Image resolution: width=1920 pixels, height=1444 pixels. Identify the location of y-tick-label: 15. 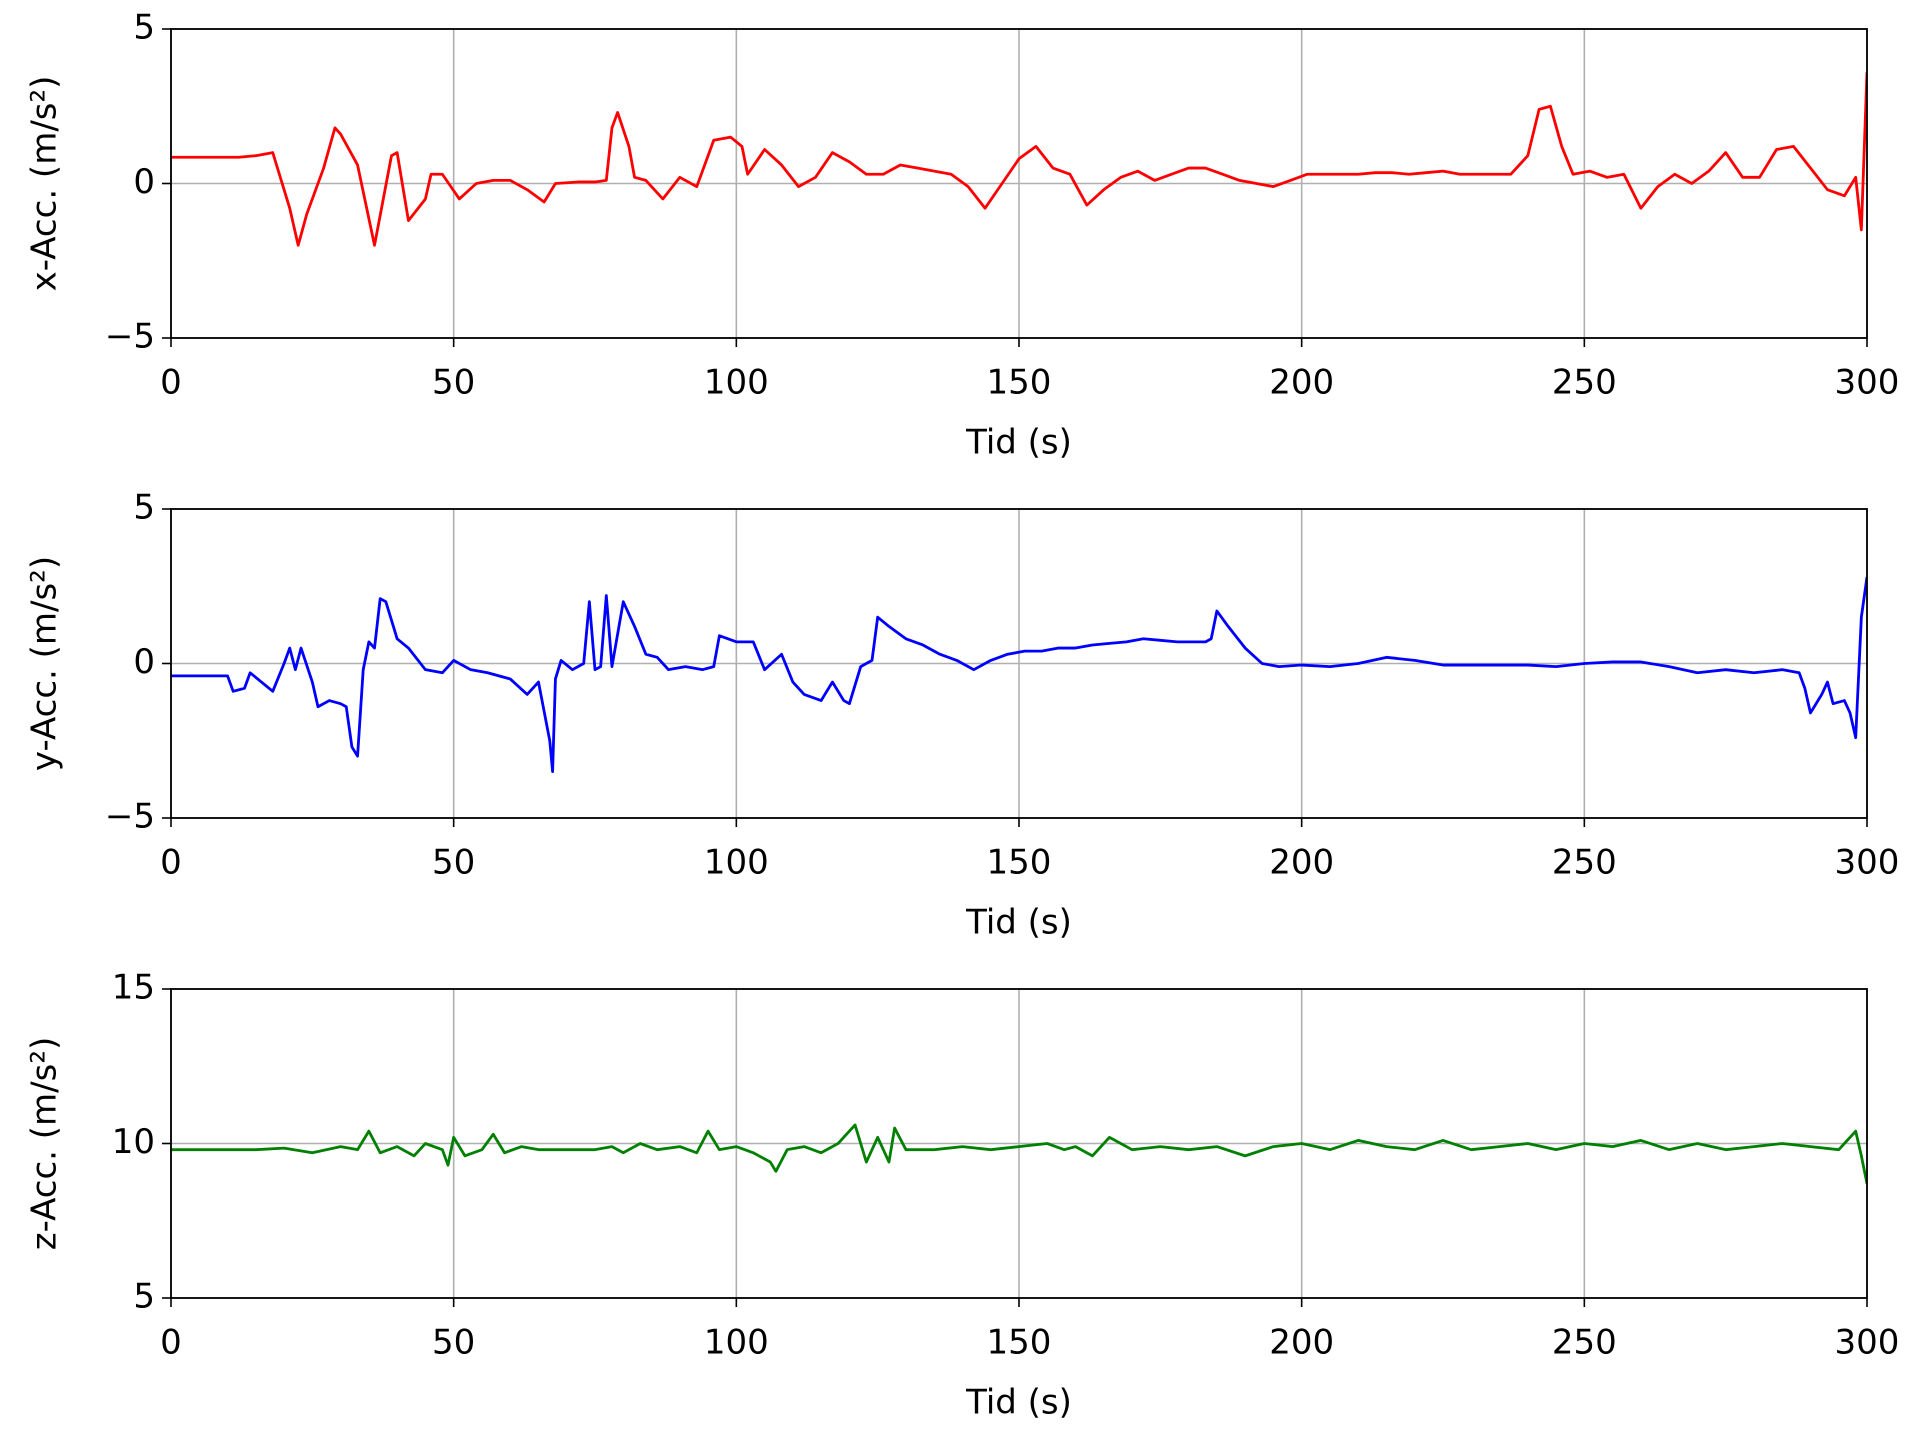
(133, 988).